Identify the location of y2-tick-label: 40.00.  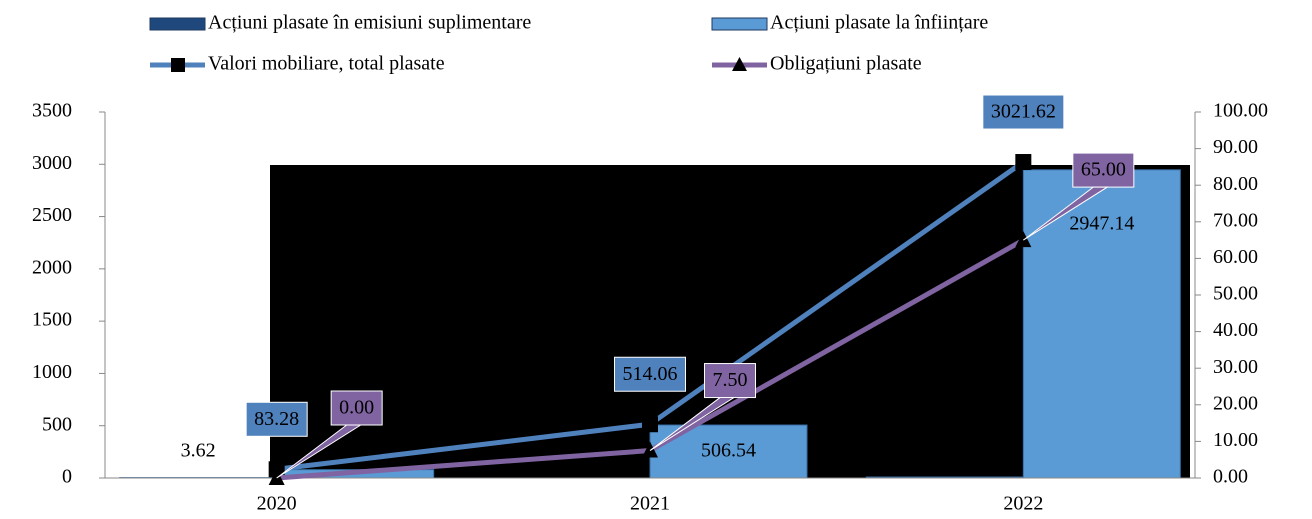
(1235, 330).